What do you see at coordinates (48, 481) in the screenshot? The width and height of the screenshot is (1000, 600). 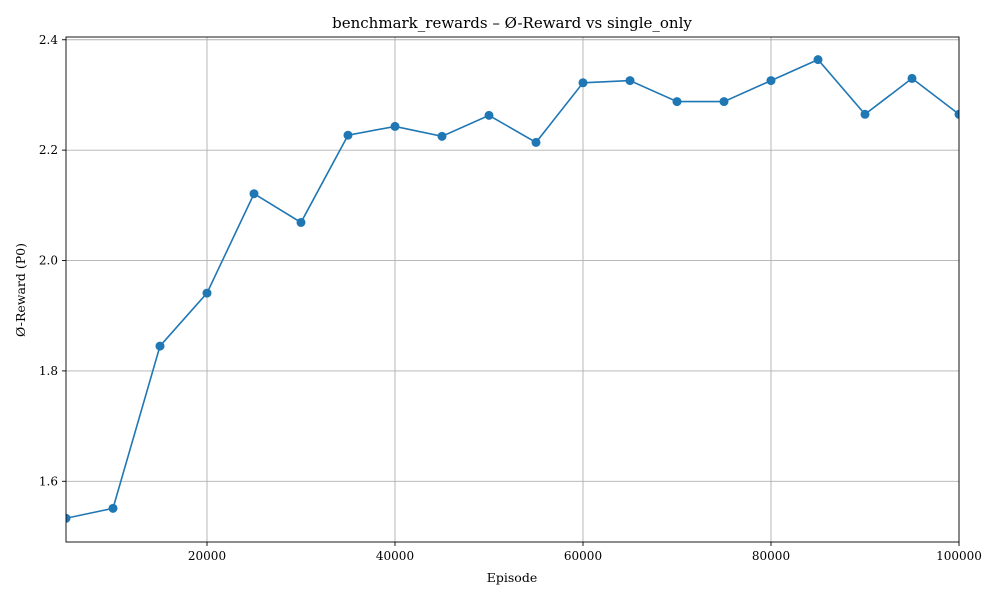 I see `y-tick-label: 1.6` at bounding box center [48, 481].